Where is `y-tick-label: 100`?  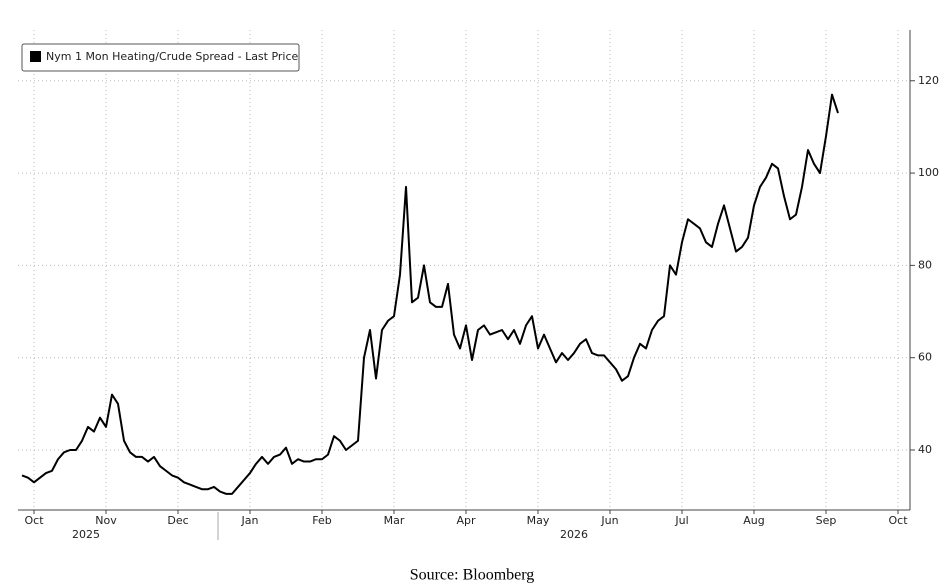 y-tick-label: 100 is located at coordinates (928, 172).